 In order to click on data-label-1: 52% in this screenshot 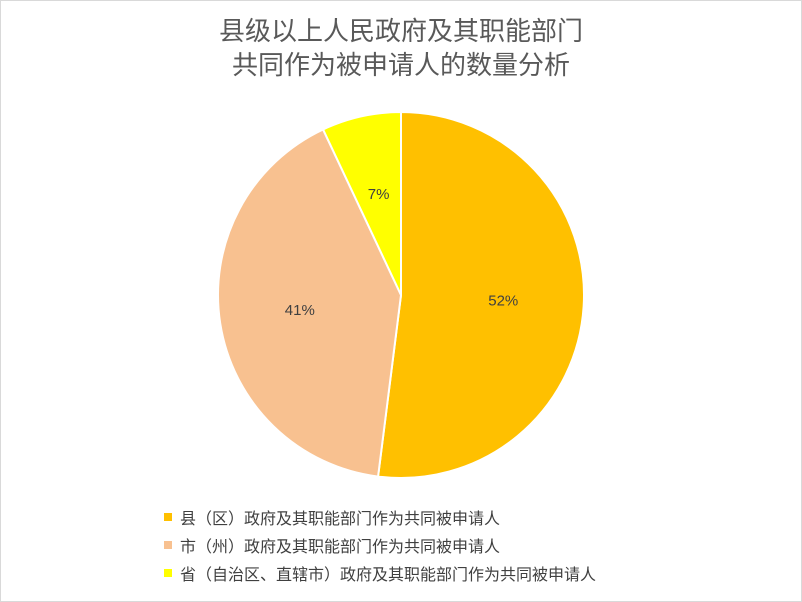, I will do `click(503, 300)`.